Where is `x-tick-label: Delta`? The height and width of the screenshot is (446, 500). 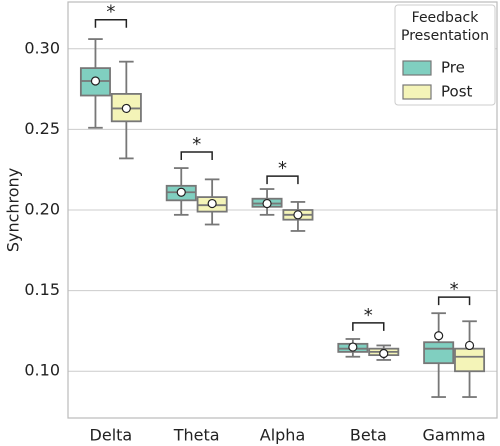
x-tick-label: Delta is located at coordinates (111, 435).